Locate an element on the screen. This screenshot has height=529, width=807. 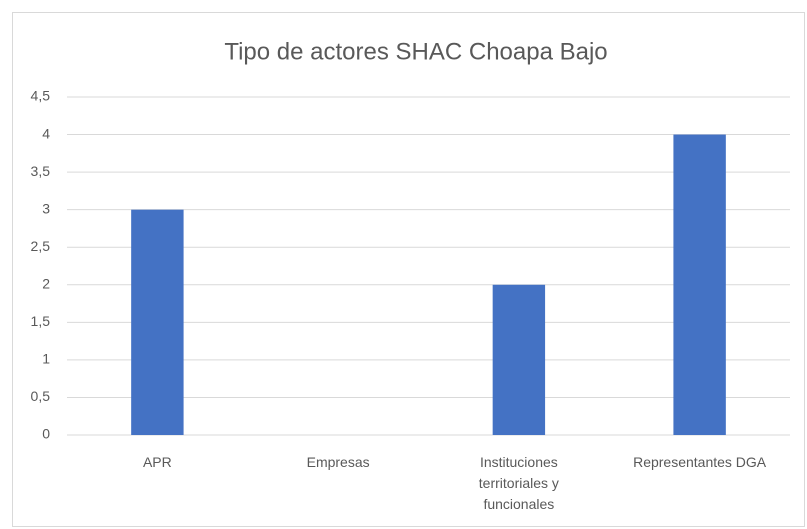
x-tick-label: APR is located at coordinates (157, 462).